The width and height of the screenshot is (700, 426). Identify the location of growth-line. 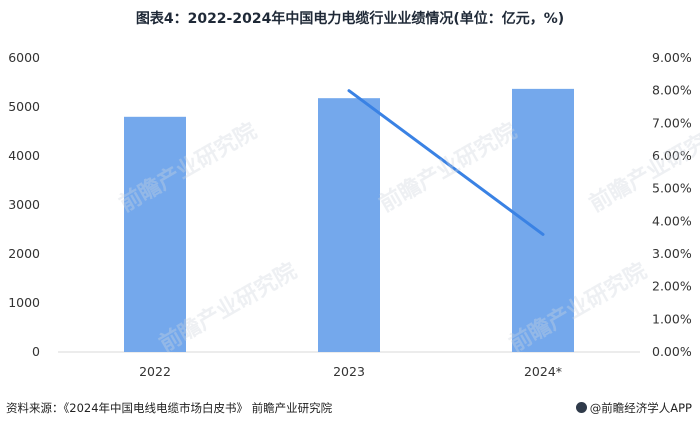
(446, 162).